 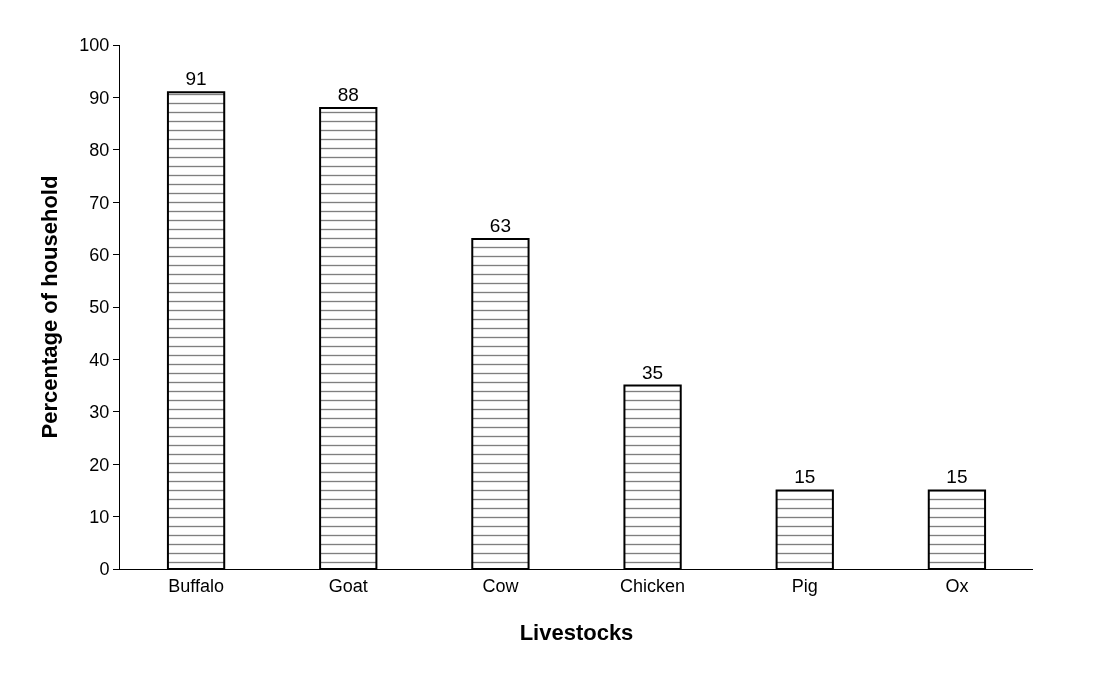 What do you see at coordinates (99, 464) in the screenshot?
I see `y-tick-label: 20` at bounding box center [99, 464].